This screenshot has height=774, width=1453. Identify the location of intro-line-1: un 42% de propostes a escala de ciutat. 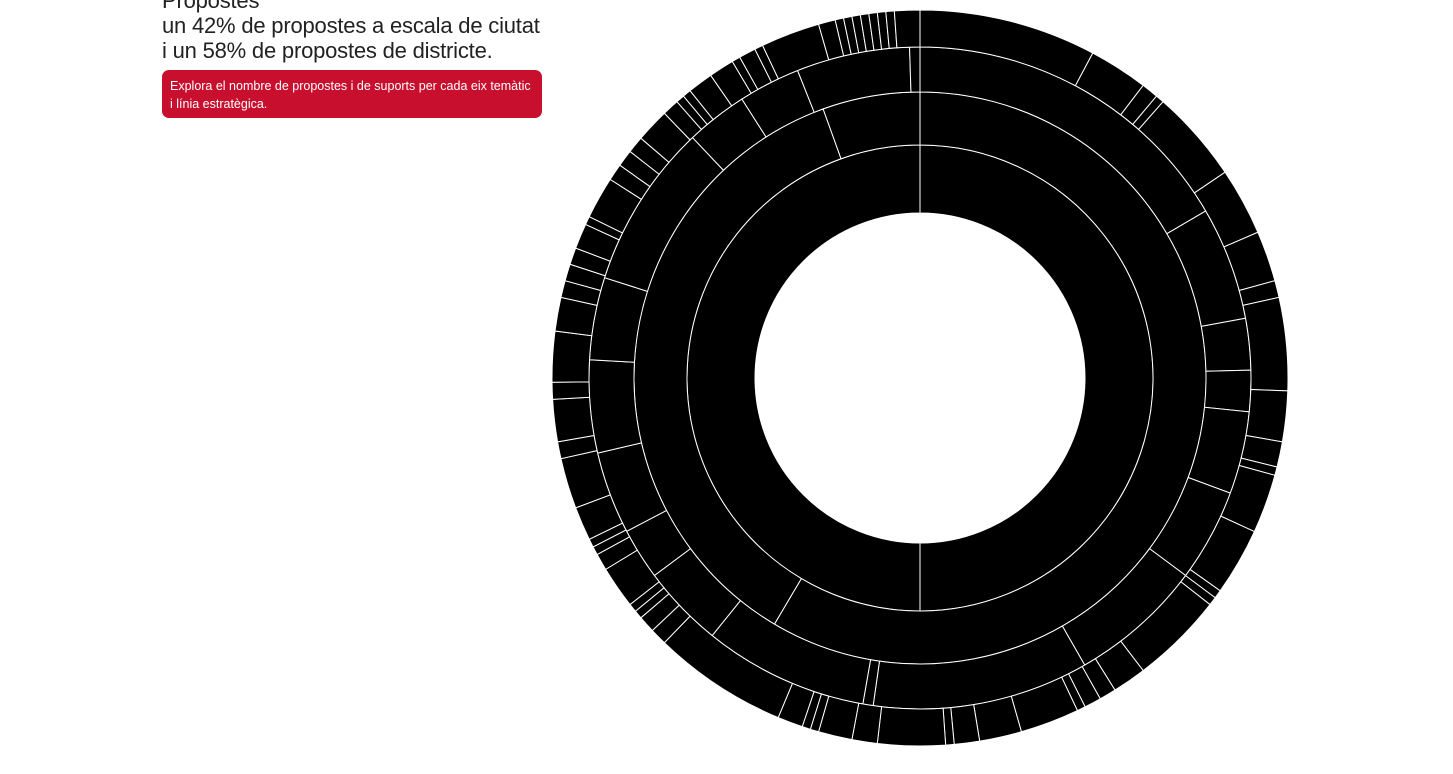
(351, 25).